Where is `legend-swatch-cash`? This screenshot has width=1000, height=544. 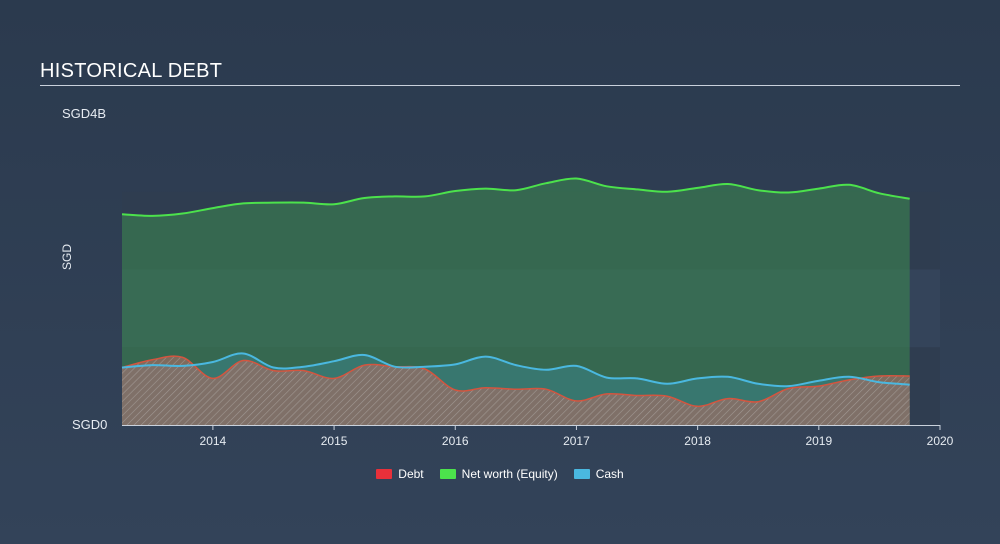 legend-swatch-cash is located at coordinates (581, 474).